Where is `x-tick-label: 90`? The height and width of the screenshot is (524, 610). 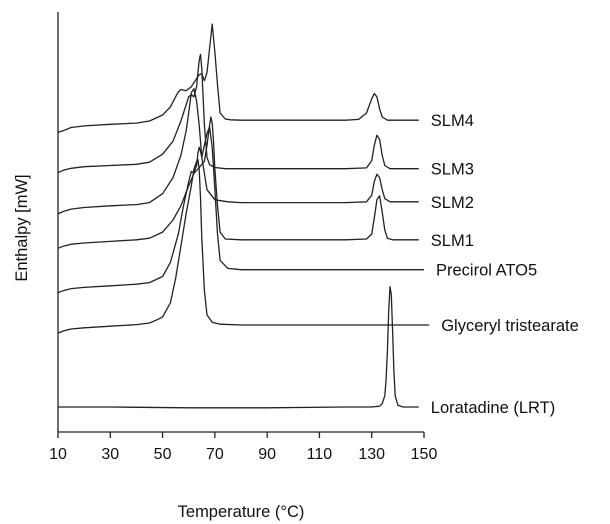
x-tick-label: 90 is located at coordinates (267, 454).